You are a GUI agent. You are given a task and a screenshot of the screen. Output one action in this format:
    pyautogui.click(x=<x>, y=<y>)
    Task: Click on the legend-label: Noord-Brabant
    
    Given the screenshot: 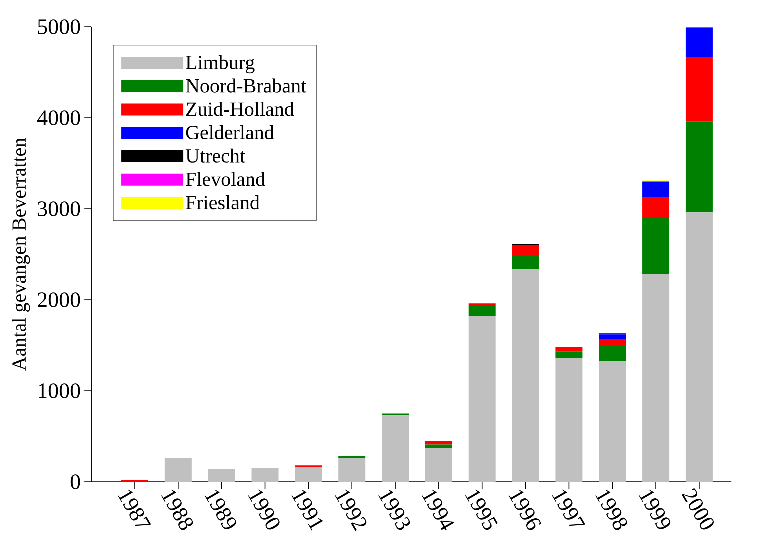 What is the action you would take?
    pyautogui.click(x=246, y=85)
    